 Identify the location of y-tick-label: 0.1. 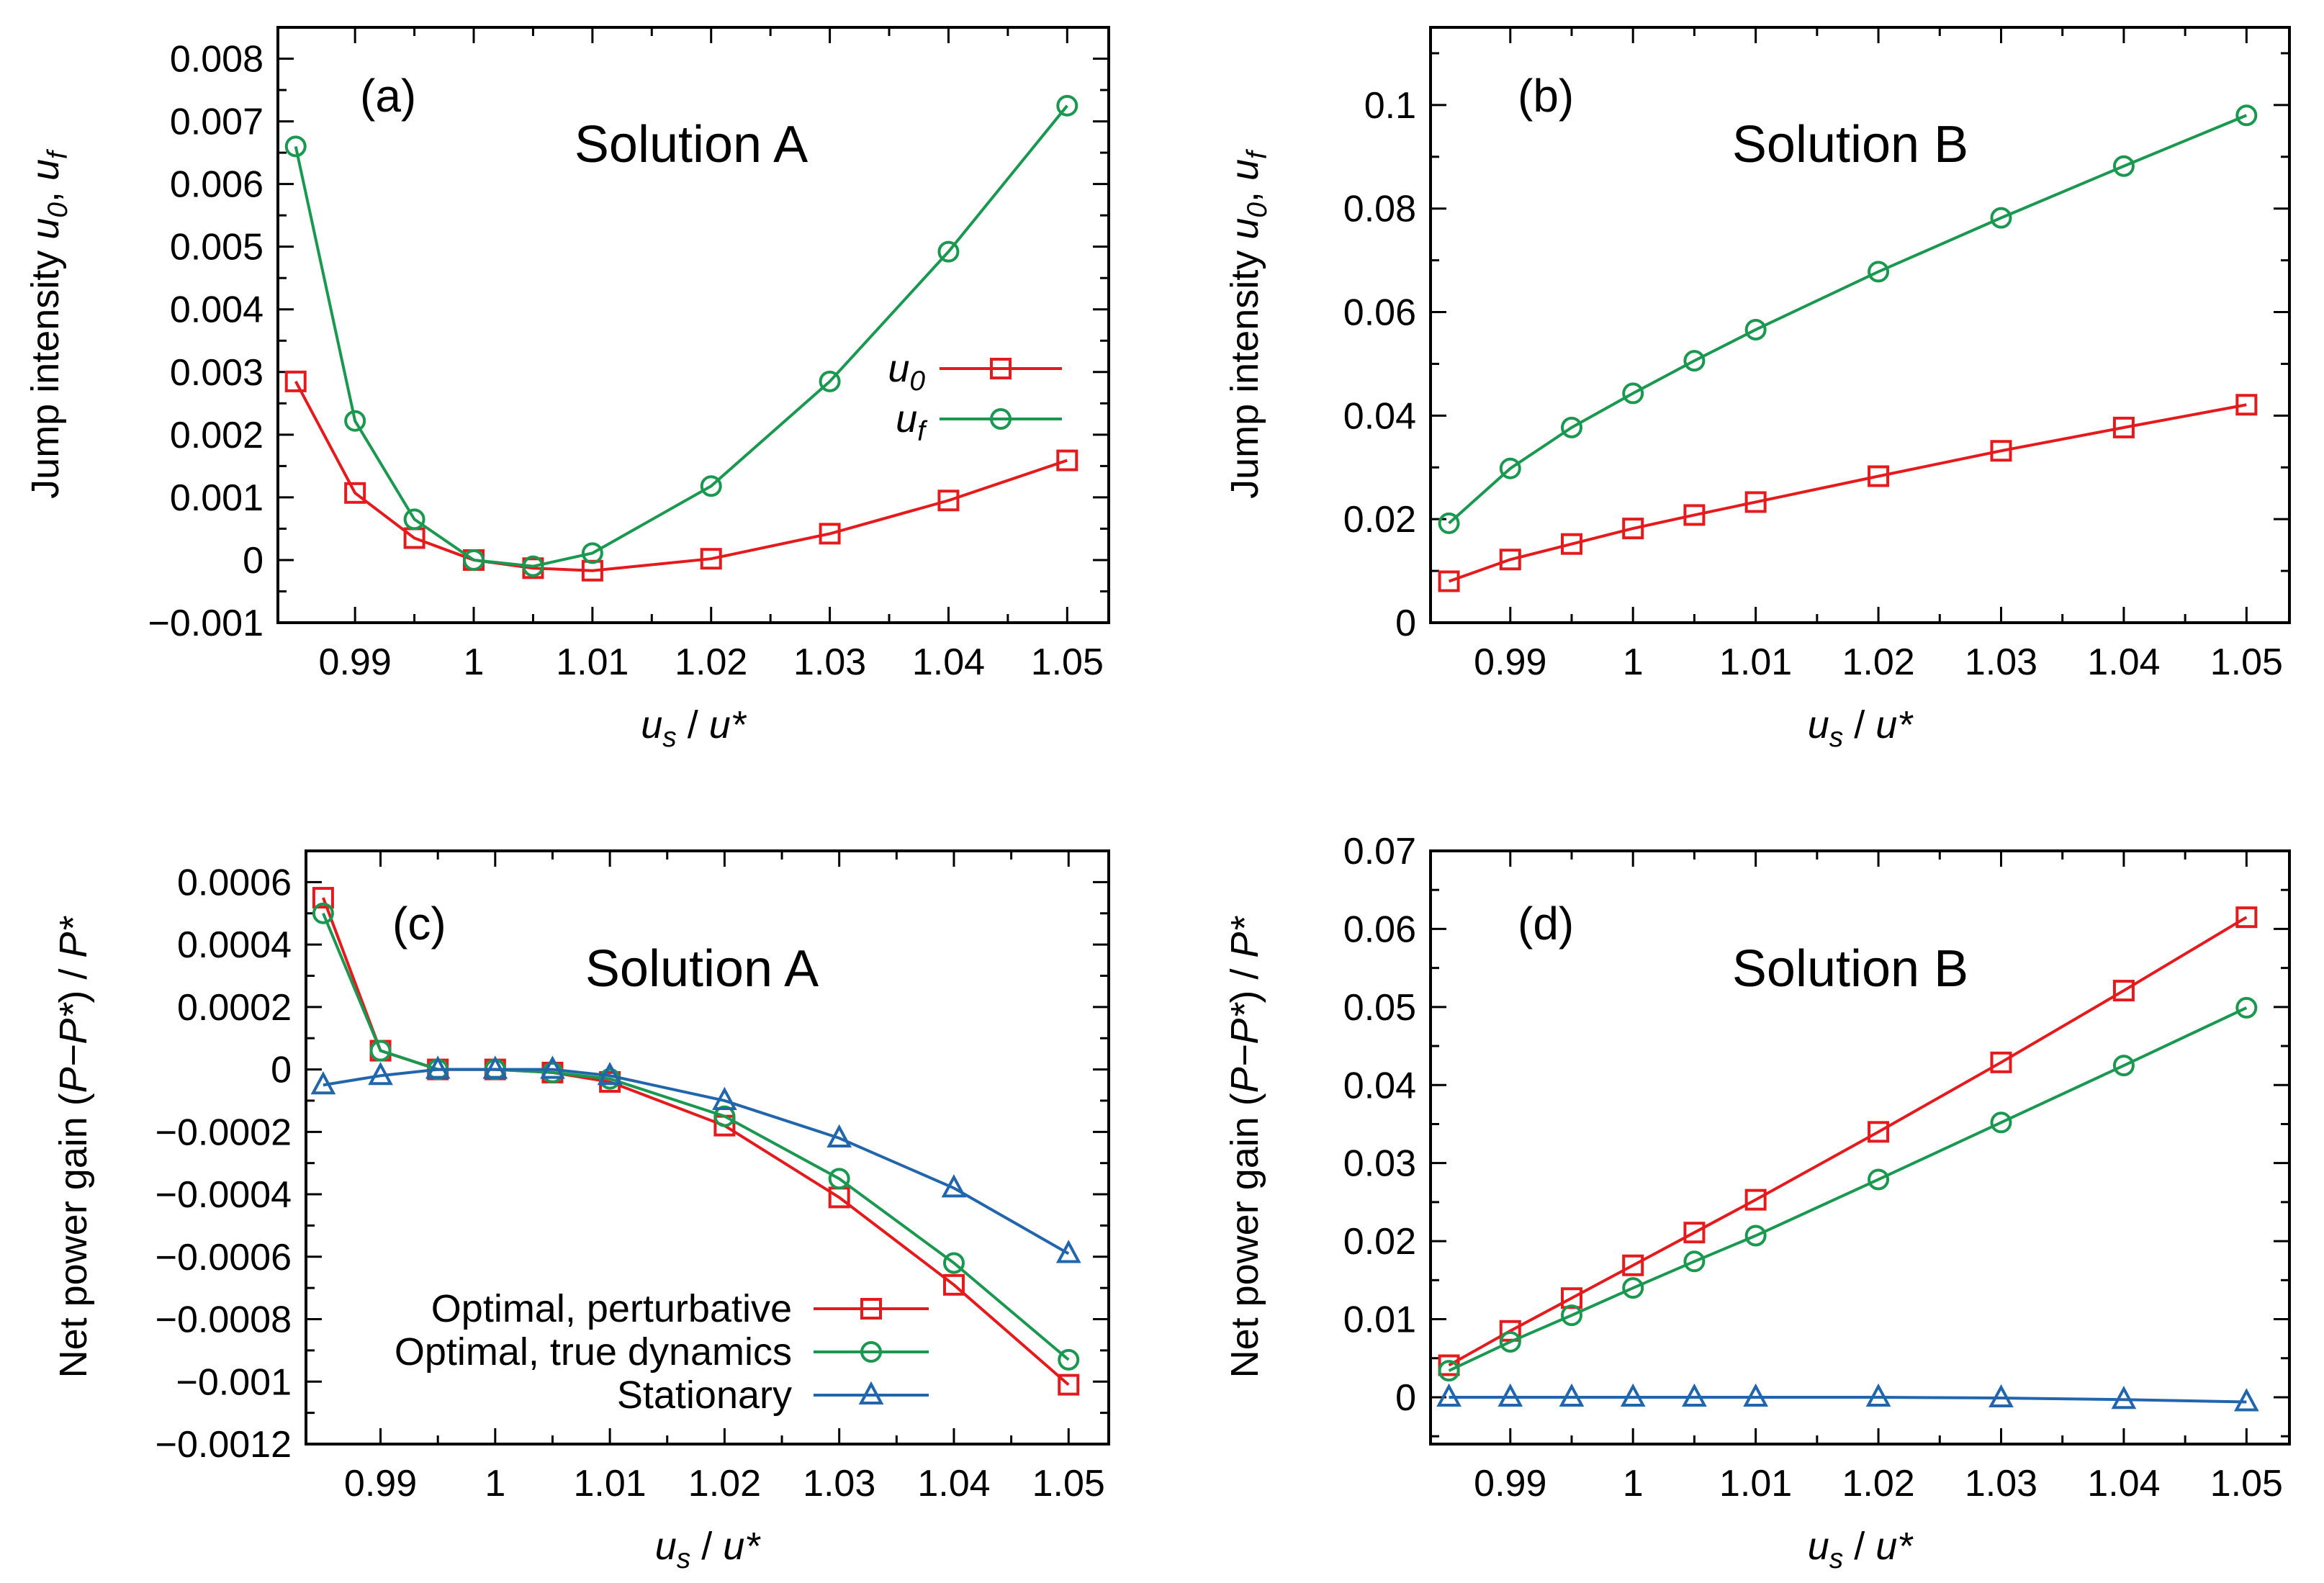
(1390, 106).